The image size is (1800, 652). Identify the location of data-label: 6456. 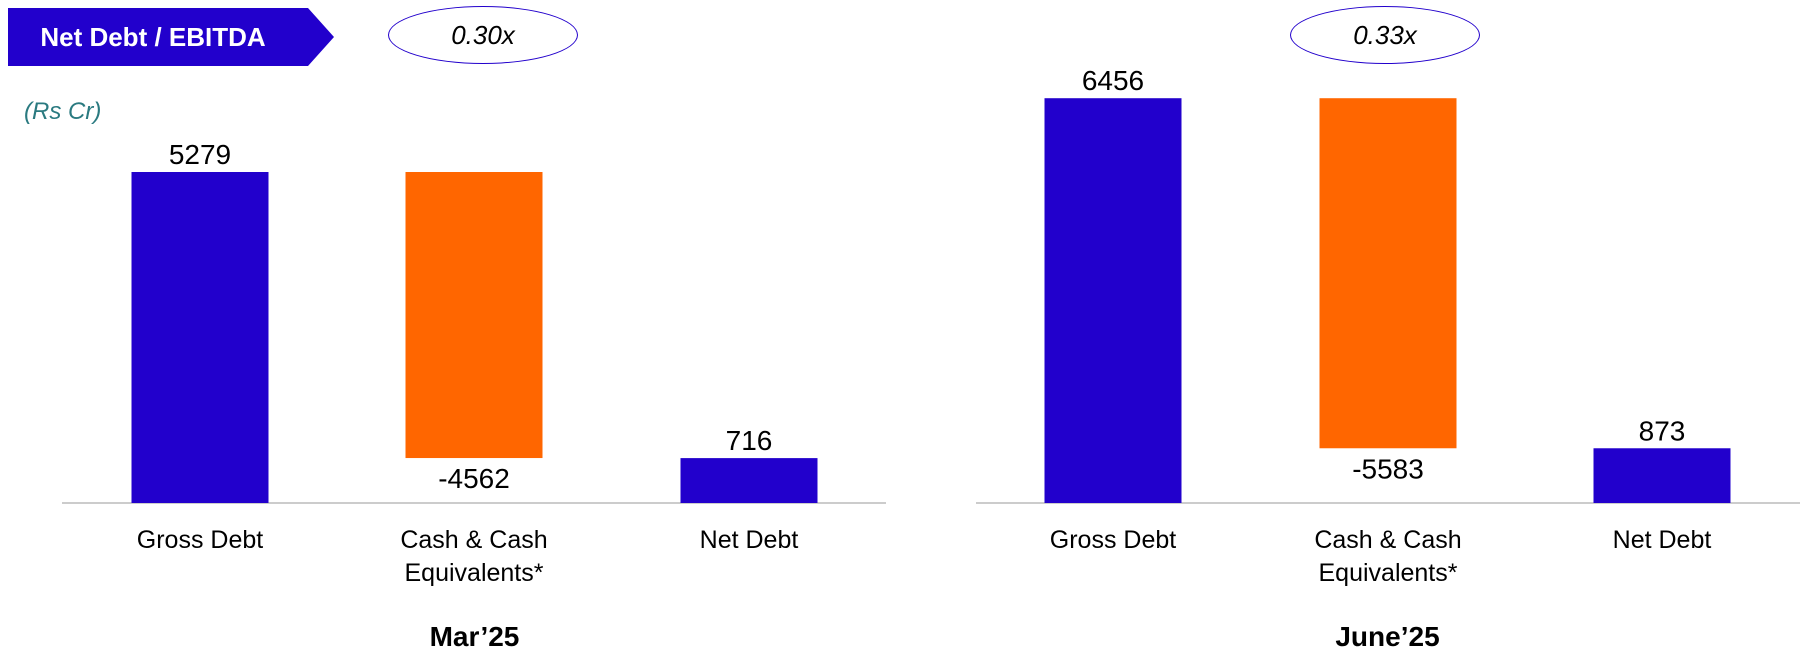
(1113, 80).